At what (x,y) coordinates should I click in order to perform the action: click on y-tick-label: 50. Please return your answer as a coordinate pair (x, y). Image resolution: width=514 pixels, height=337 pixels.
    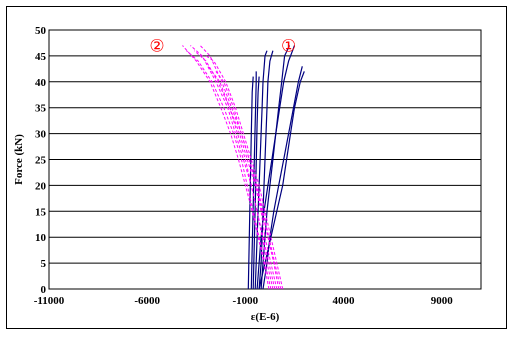
    Looking at the image, I should click on (41, 31).